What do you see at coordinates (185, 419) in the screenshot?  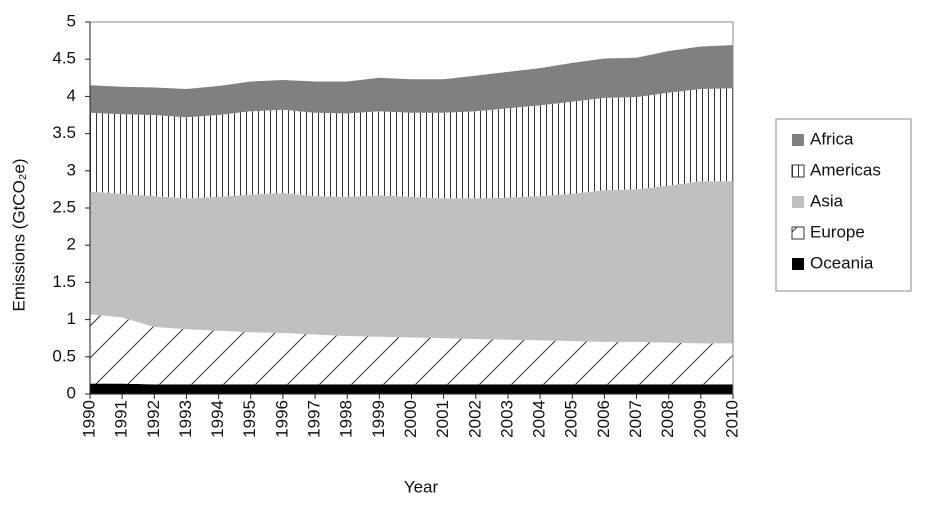 I see `x-tick-label: 1993` at bounding box center [185, 419].